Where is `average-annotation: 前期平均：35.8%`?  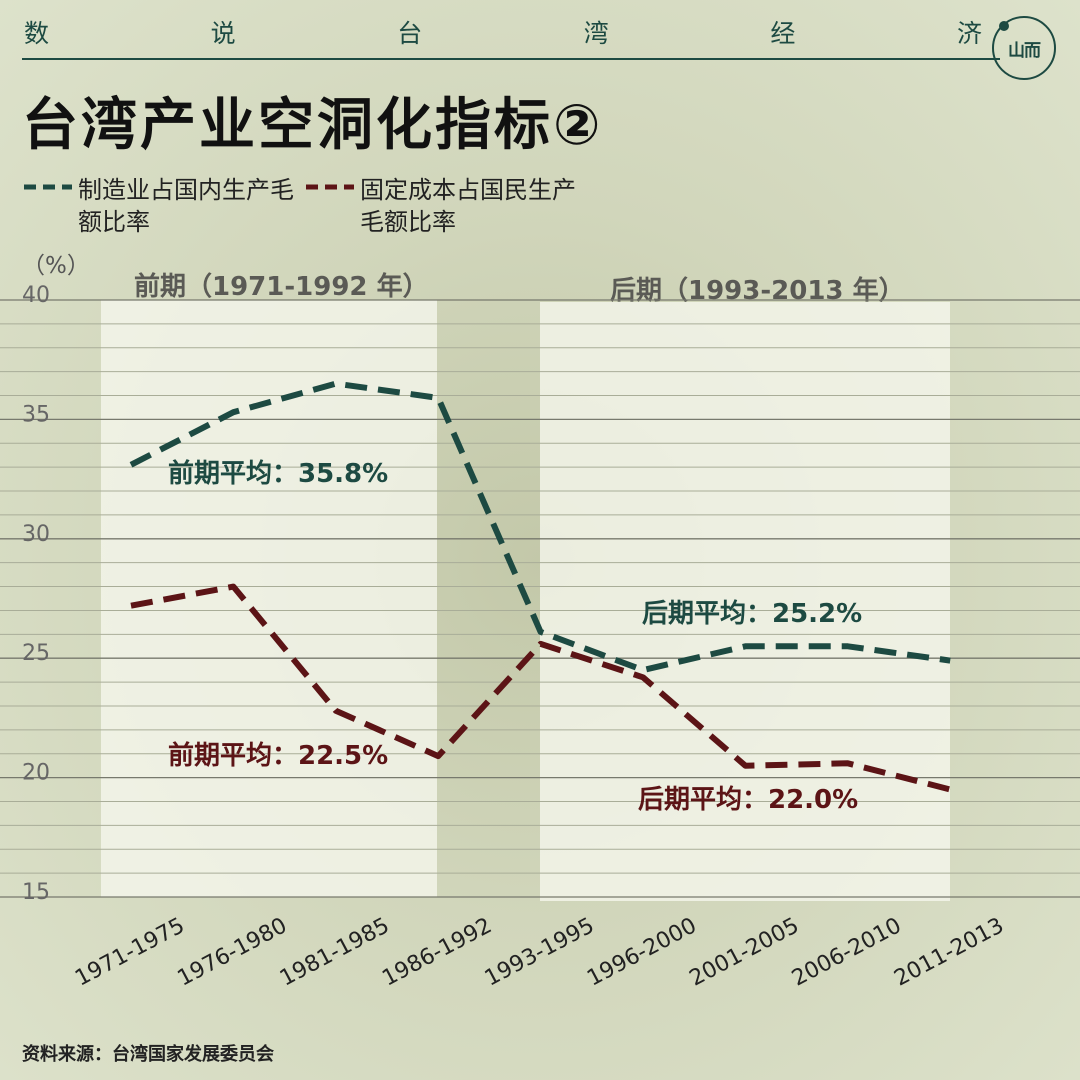 average-annotation: 前期平均：35.8% is located at coordinates (278, 473).